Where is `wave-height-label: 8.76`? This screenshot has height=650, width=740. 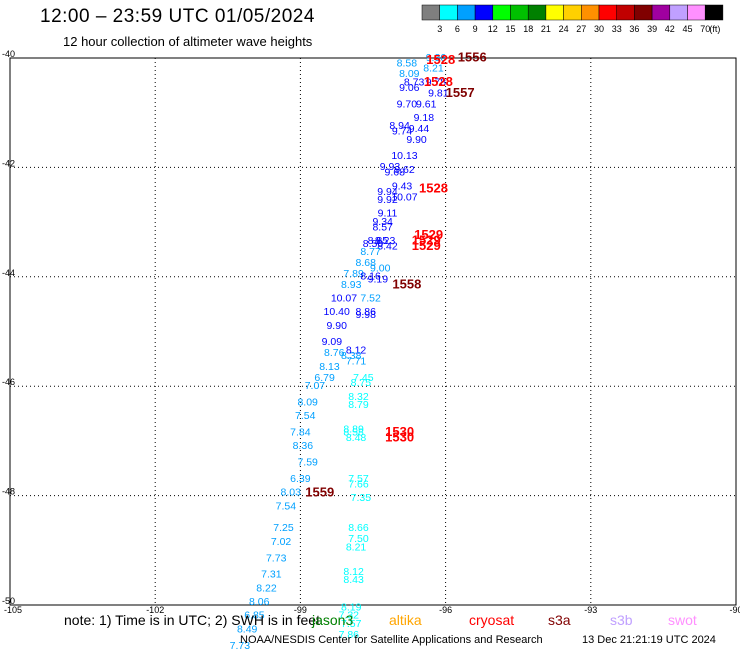 wave-height-label: 8.76 is located at coordinates (334, 353).